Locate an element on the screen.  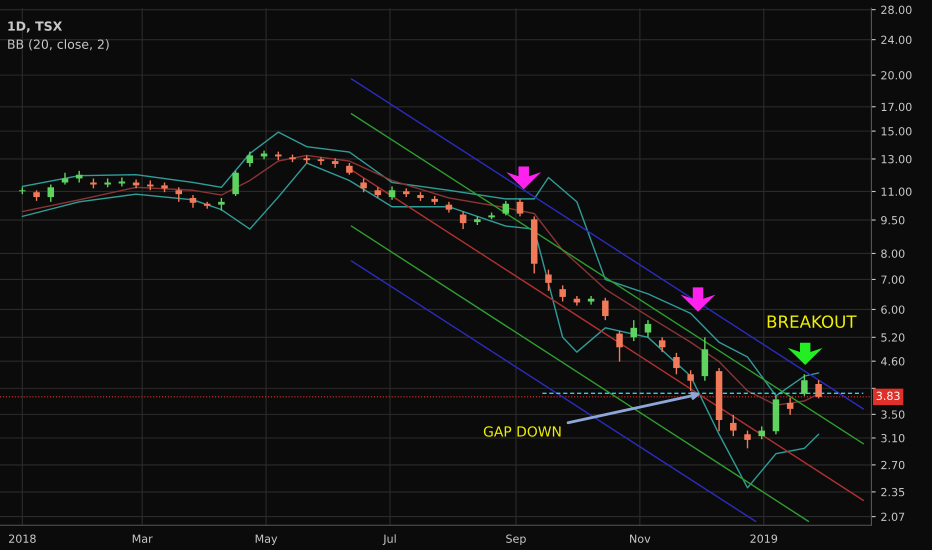
x-tick-label: Jul is located at coordinates (389, 539).